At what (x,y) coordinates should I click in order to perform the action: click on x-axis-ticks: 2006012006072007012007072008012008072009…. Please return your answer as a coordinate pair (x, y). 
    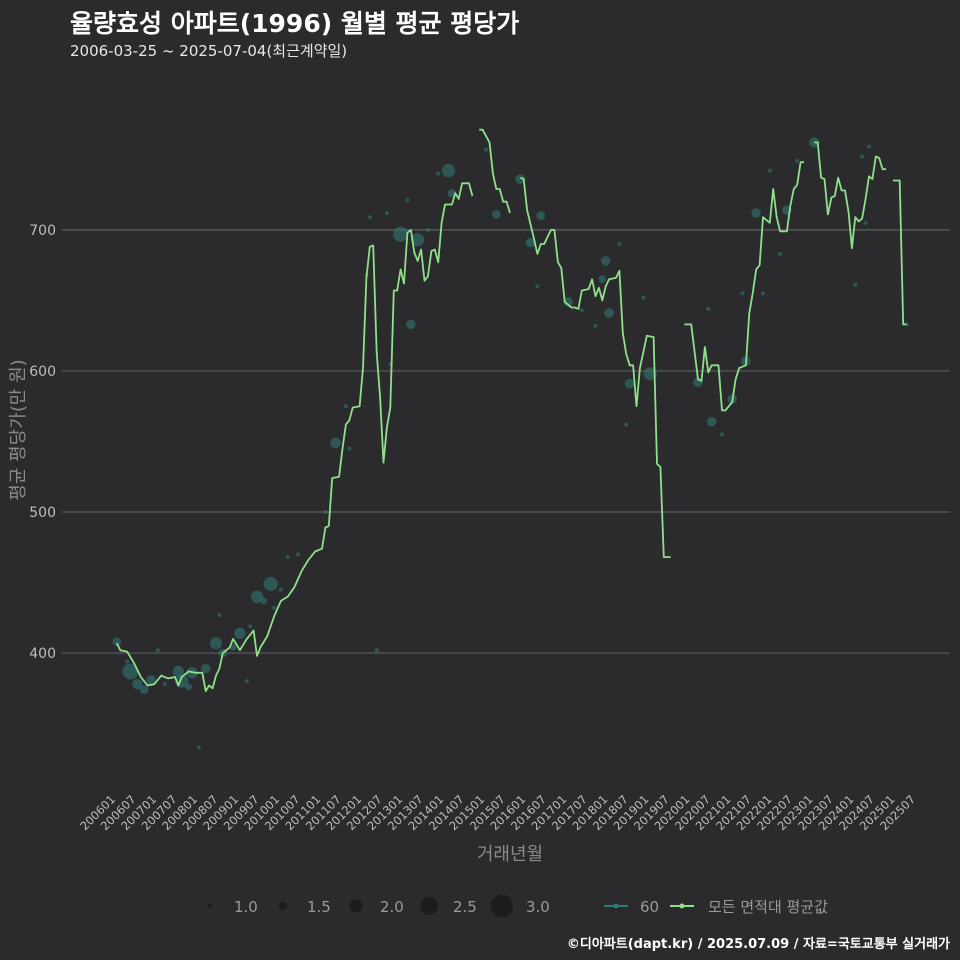
    Looking at the image, I should click on (497, 812).